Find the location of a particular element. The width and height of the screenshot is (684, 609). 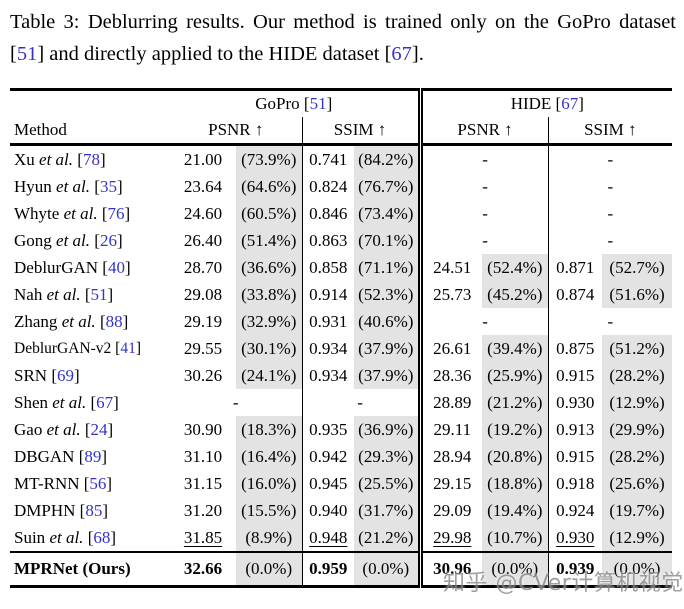

method-cell: MPRNet (Ours) is located at coordinates (90, 569).